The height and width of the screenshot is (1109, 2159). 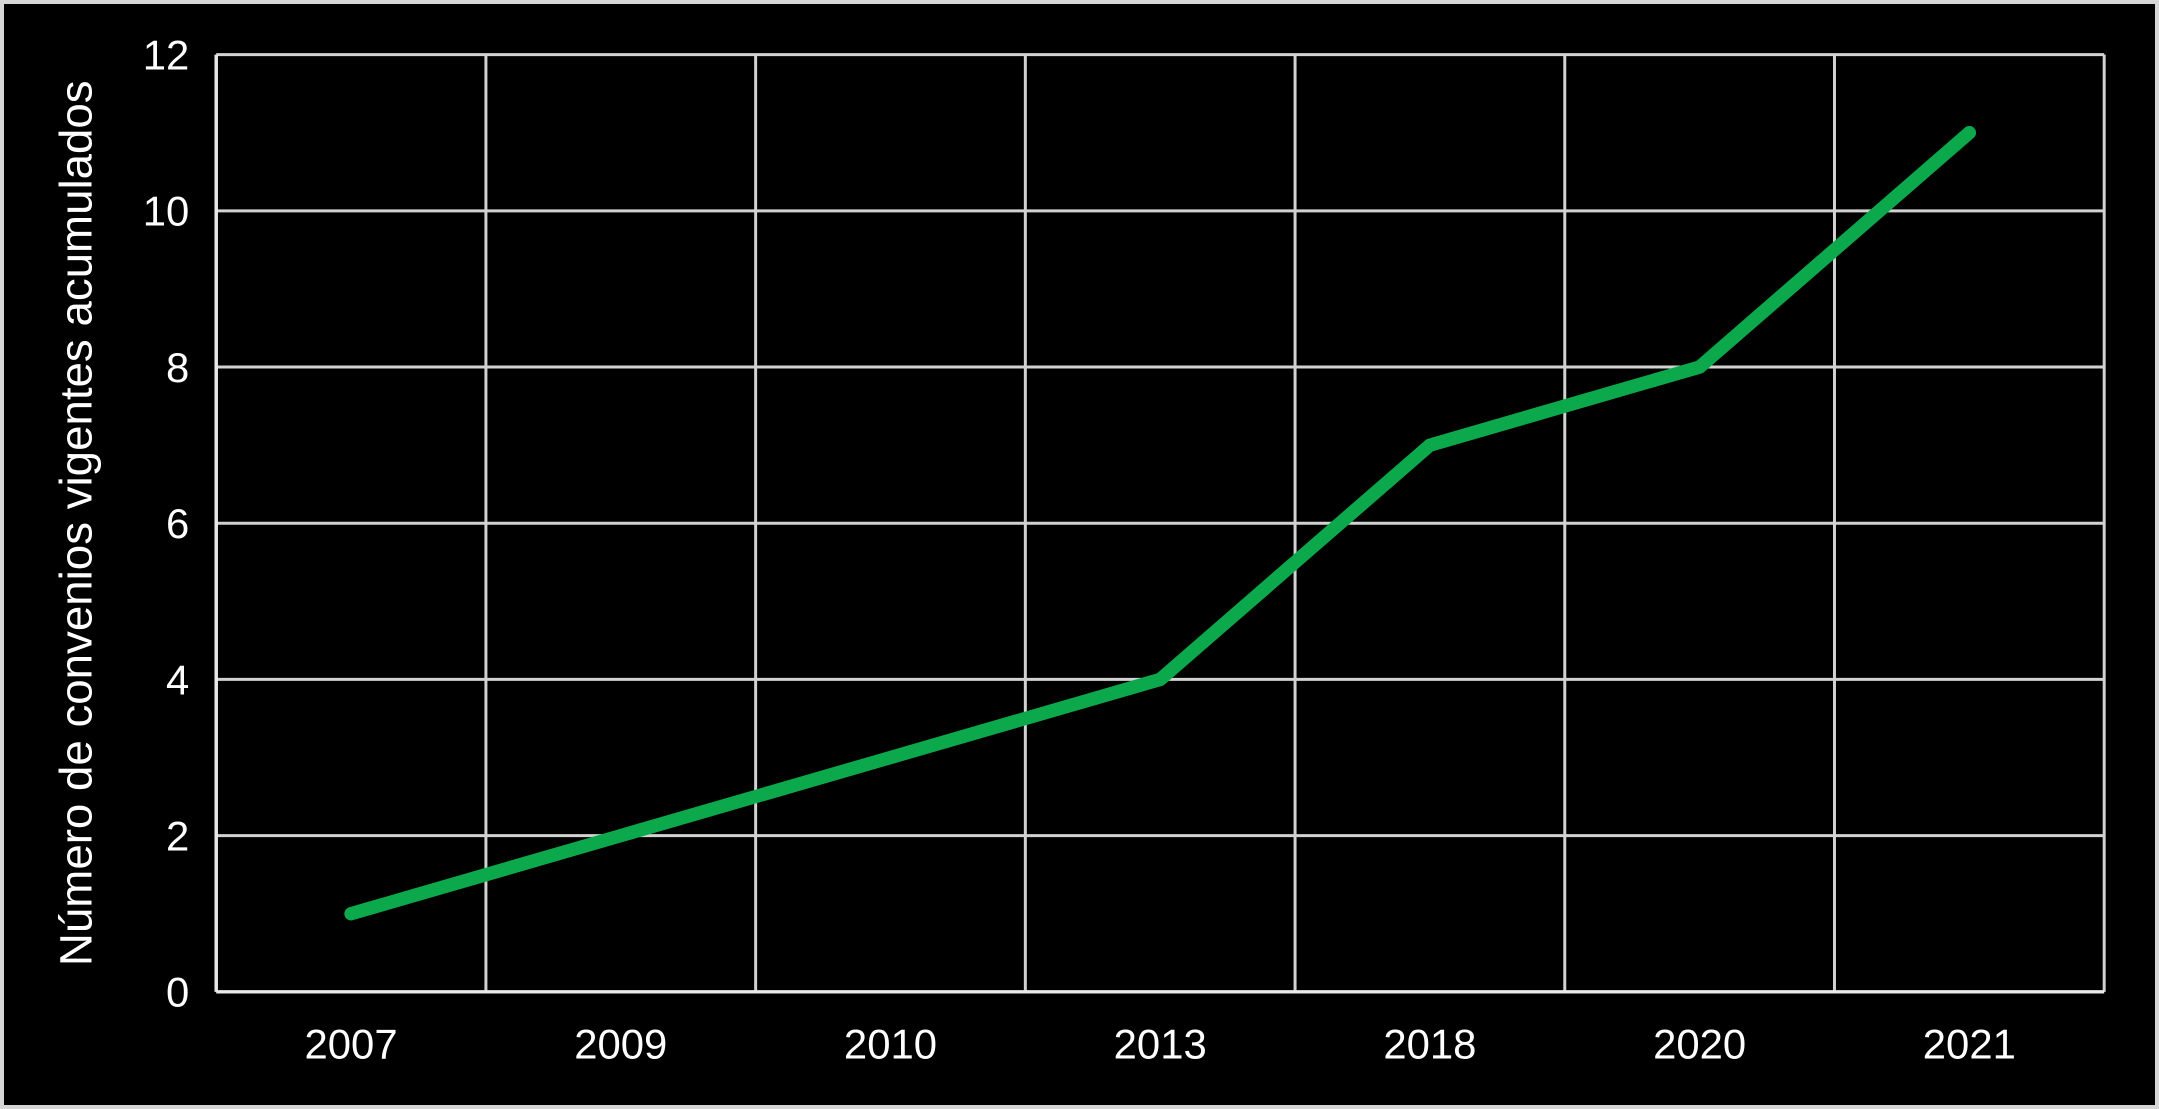 I want to click on y-tick-label: 12, so click(x=166, y=55).